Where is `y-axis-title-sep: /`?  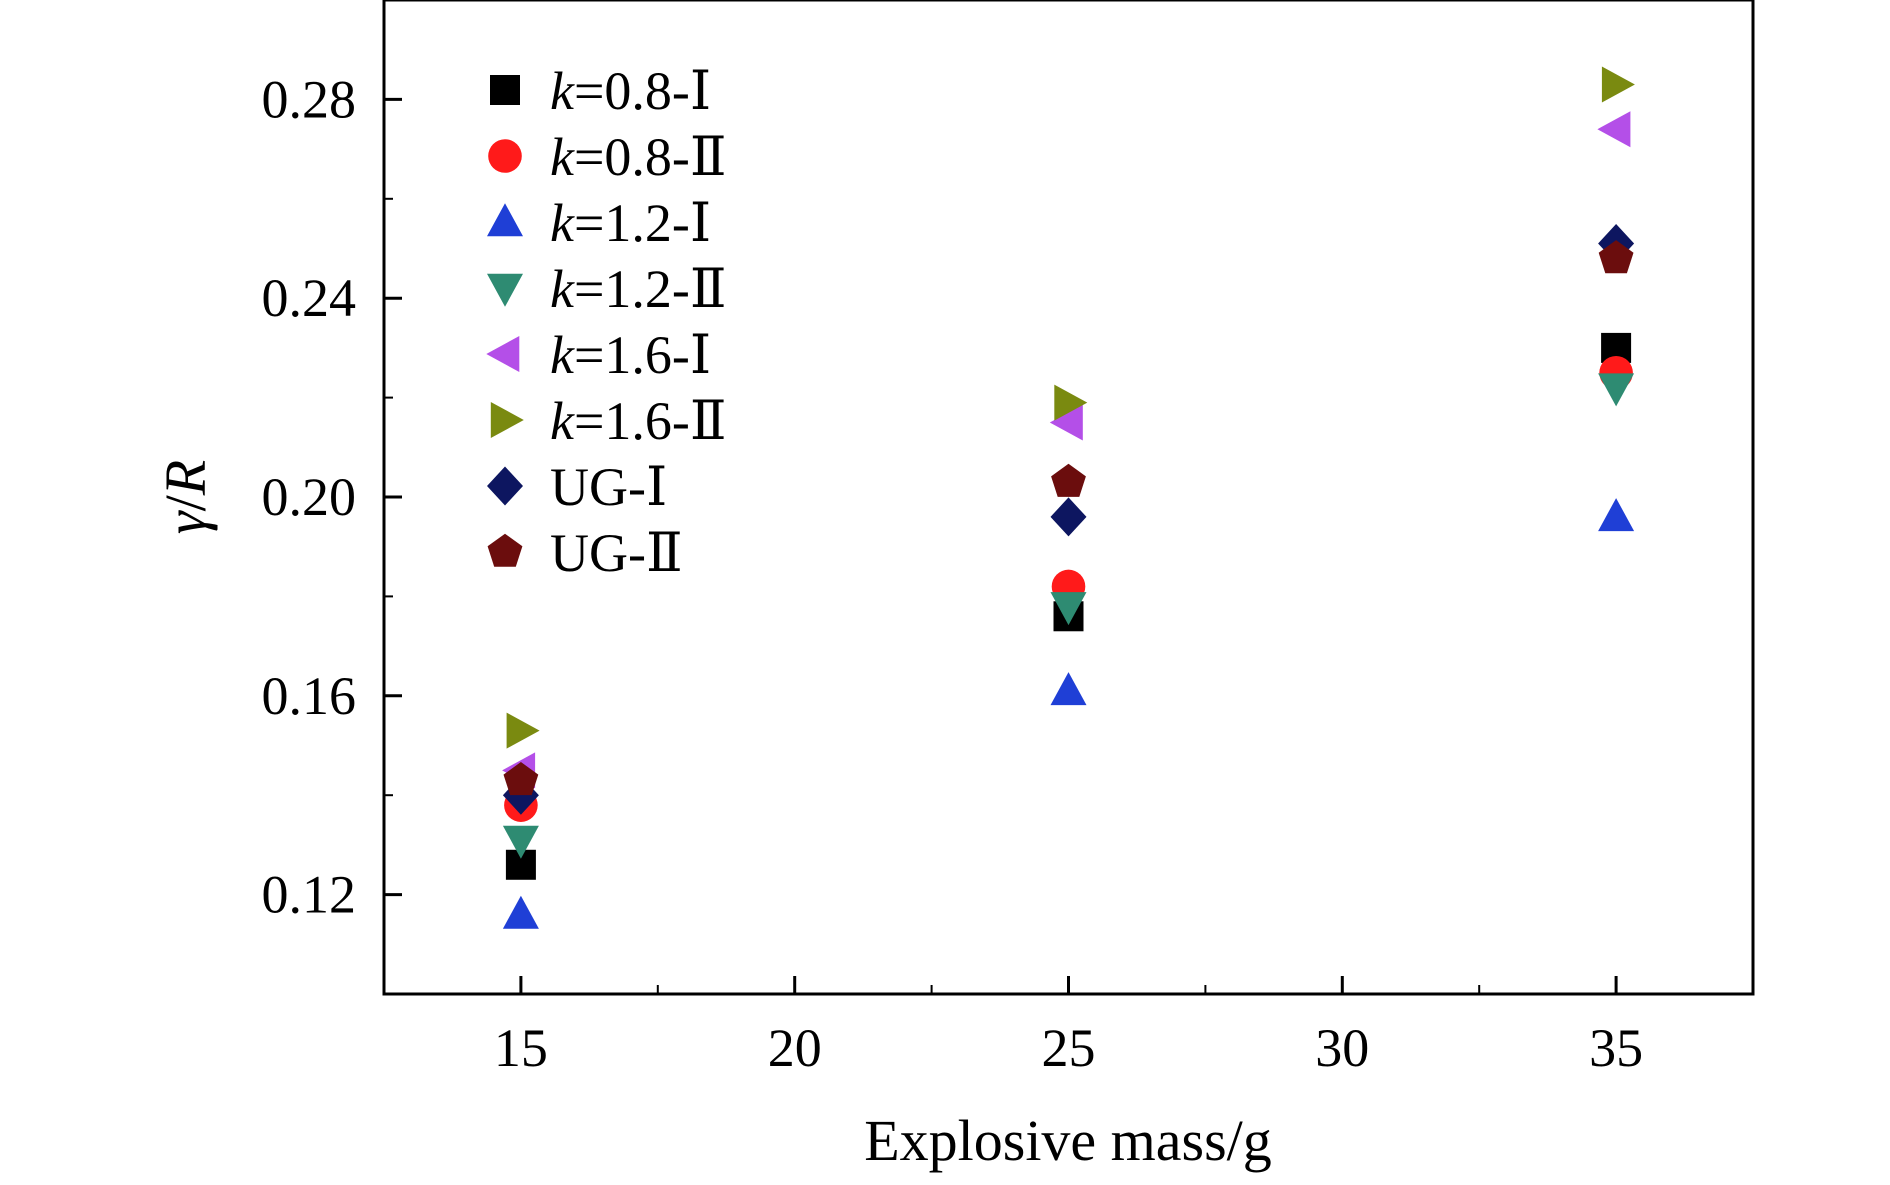
y-axis-title-sep: / is located at coordinates (185, 502).